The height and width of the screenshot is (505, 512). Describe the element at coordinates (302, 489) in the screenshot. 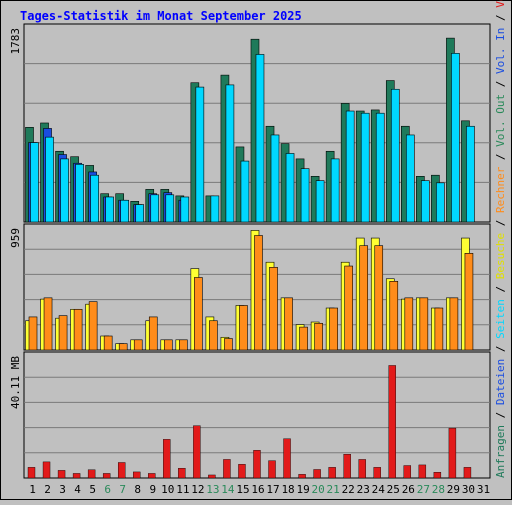

I see `x-label-day-19: 19` at that location.